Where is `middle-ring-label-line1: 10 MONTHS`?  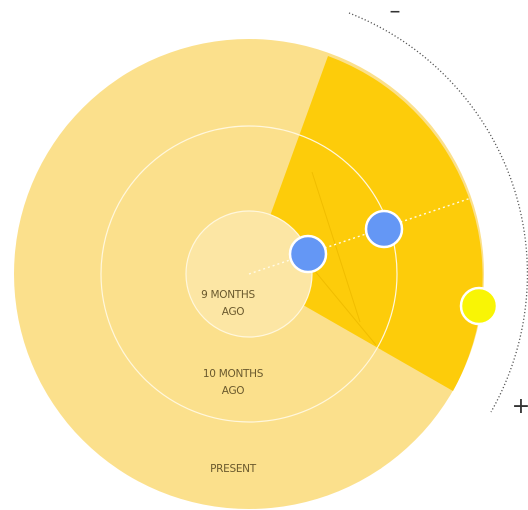 middle-ring-label-line1: 10 MONTHS is located at coordinates (233, 374).